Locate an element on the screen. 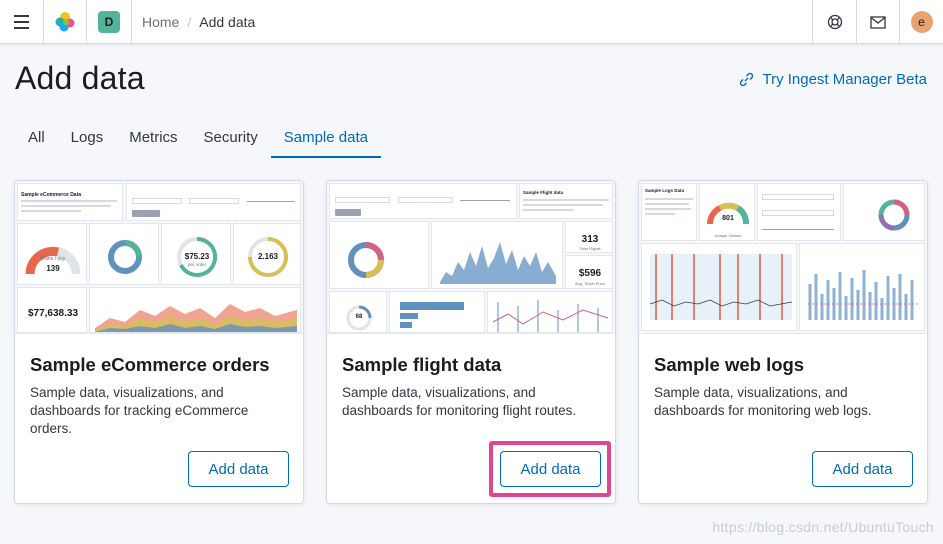 Image resolution: width=943 pixels, height=544 pixels. thumb-ticket-price-panel: $596 Avg. Ticket Price is located at coordinates (589, 272).